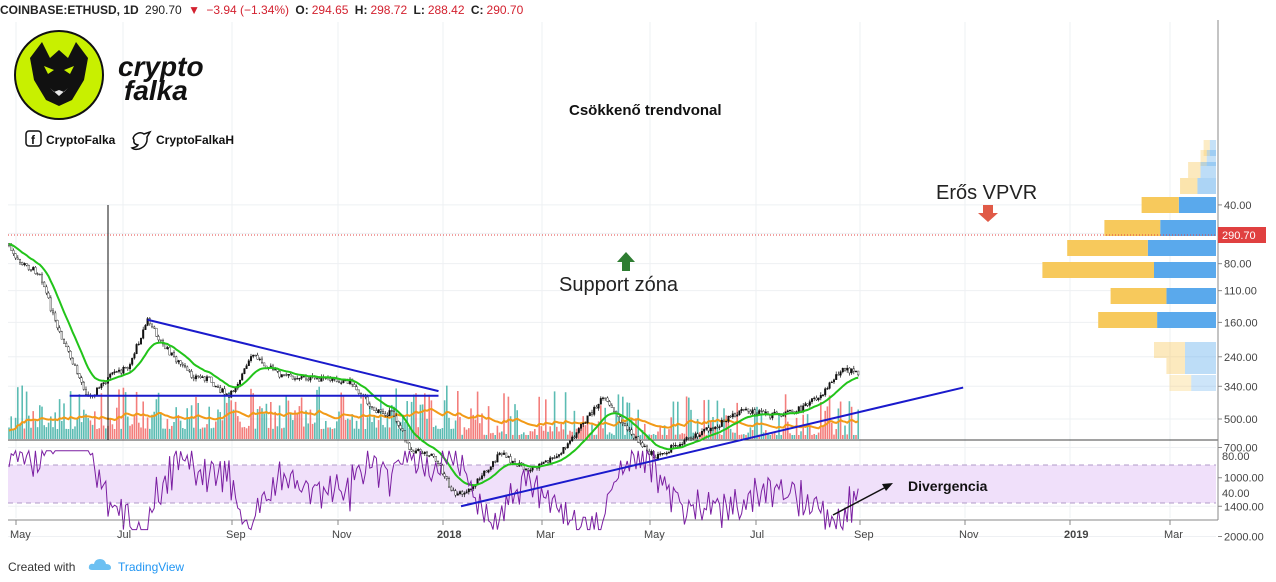  Describe the element at coordinates (986, 193) in the screenshot. I see `vpvr-annotation: Erős VPVR` at that location.